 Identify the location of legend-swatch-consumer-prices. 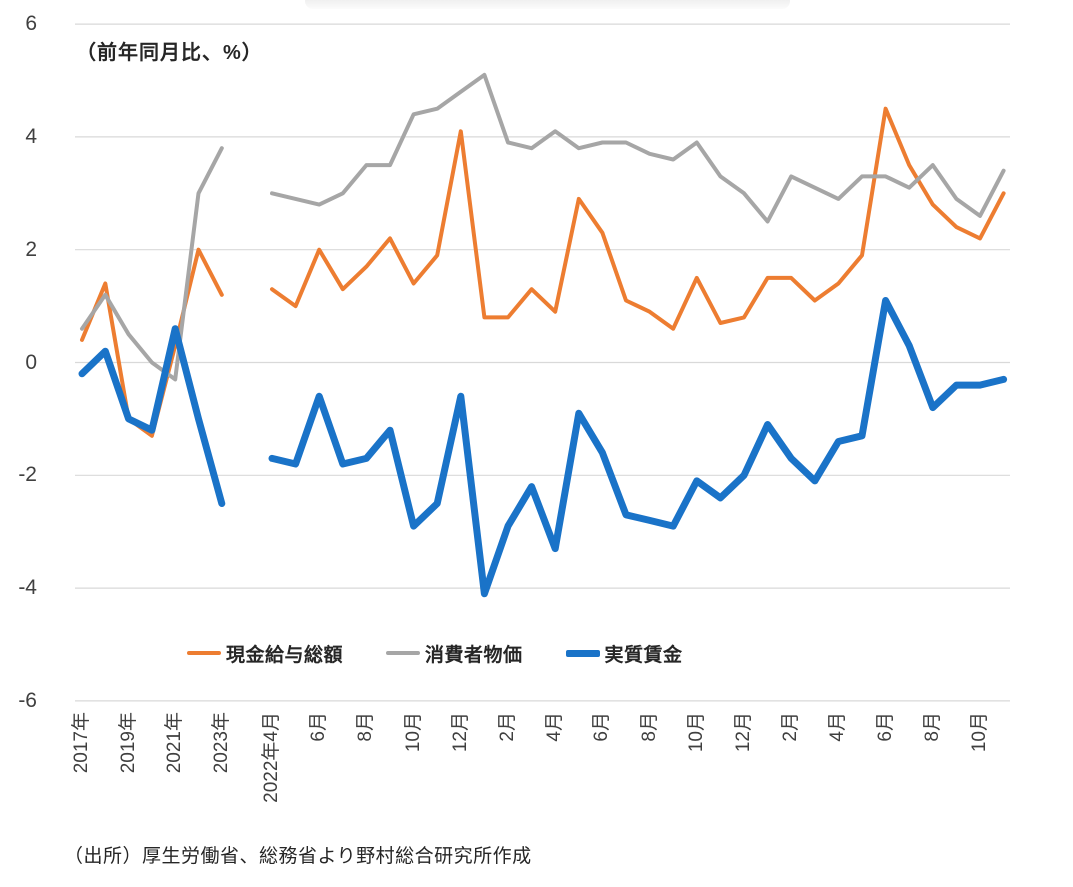
(403, 653).